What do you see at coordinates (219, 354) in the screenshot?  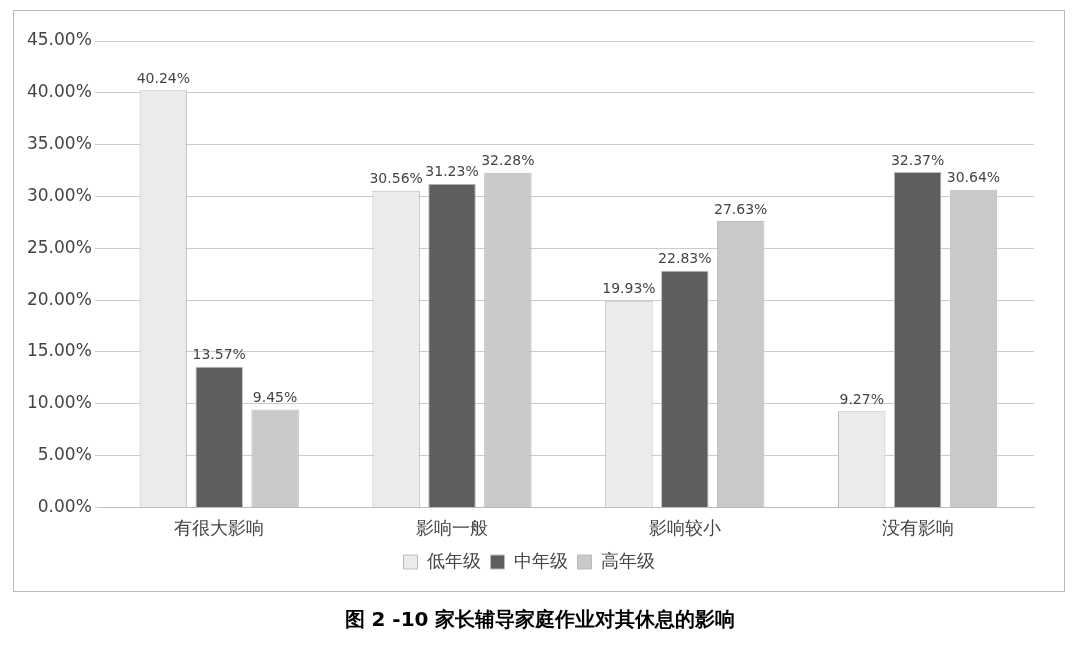 I see `data-label: 13.57%` at bounding box center [219, 354].